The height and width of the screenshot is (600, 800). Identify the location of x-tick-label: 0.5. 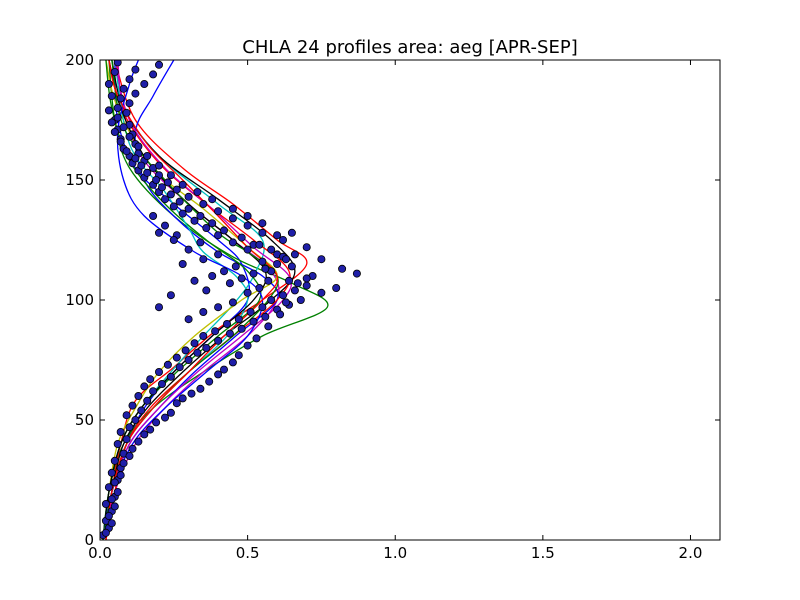
(248, 553).